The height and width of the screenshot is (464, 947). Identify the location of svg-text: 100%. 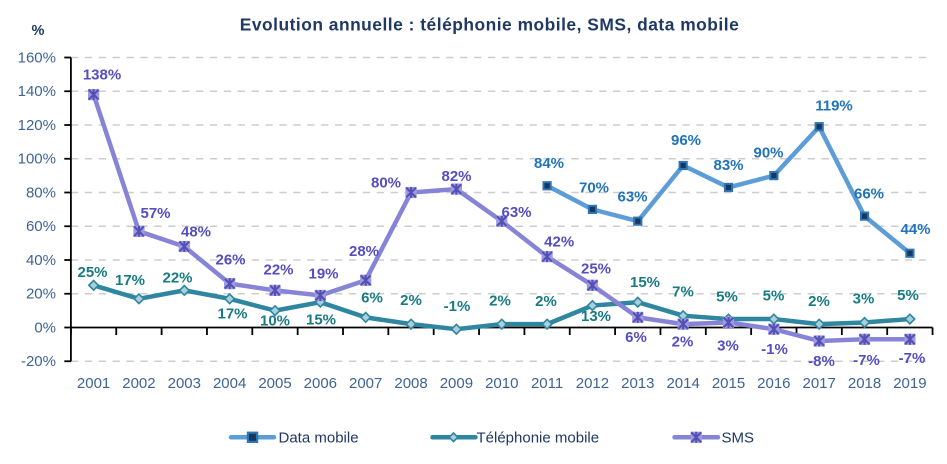
(37, 159).